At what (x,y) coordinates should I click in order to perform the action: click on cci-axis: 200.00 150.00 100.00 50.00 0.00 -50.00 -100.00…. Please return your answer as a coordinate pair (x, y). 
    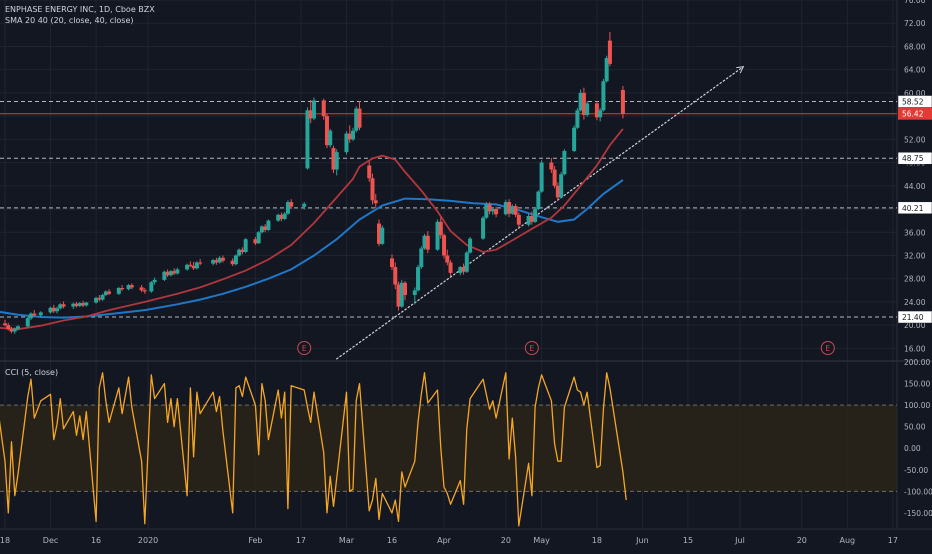
    Looking at the image, I should click on (918, 438).